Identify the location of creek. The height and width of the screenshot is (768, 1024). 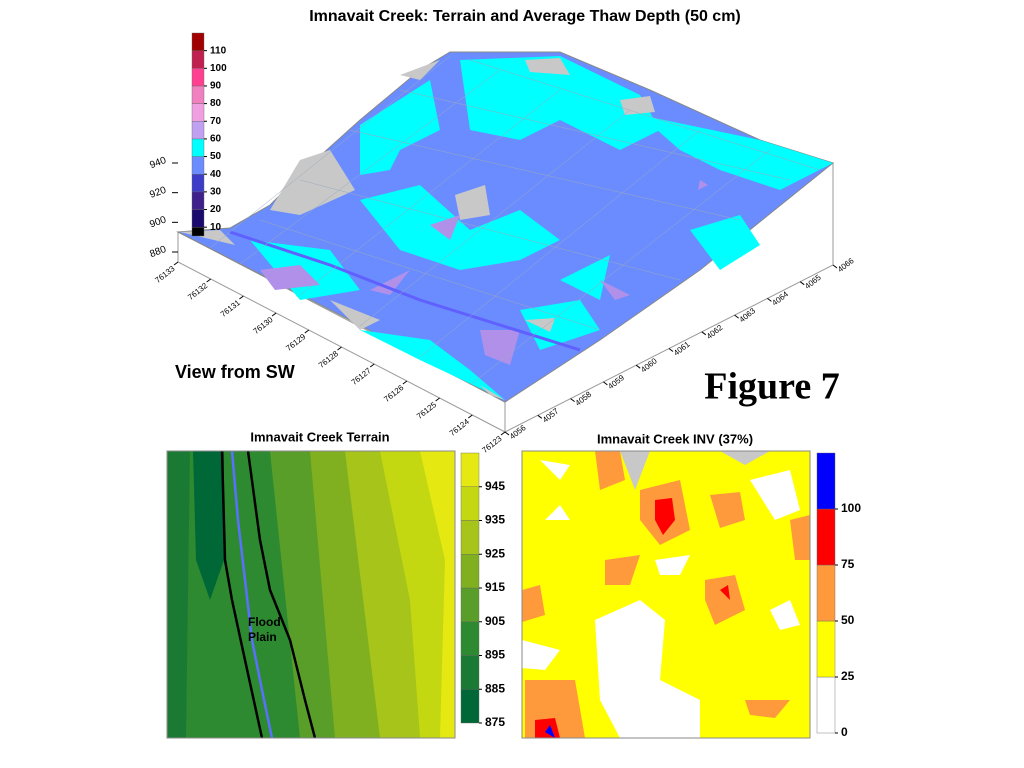
(252, 594).